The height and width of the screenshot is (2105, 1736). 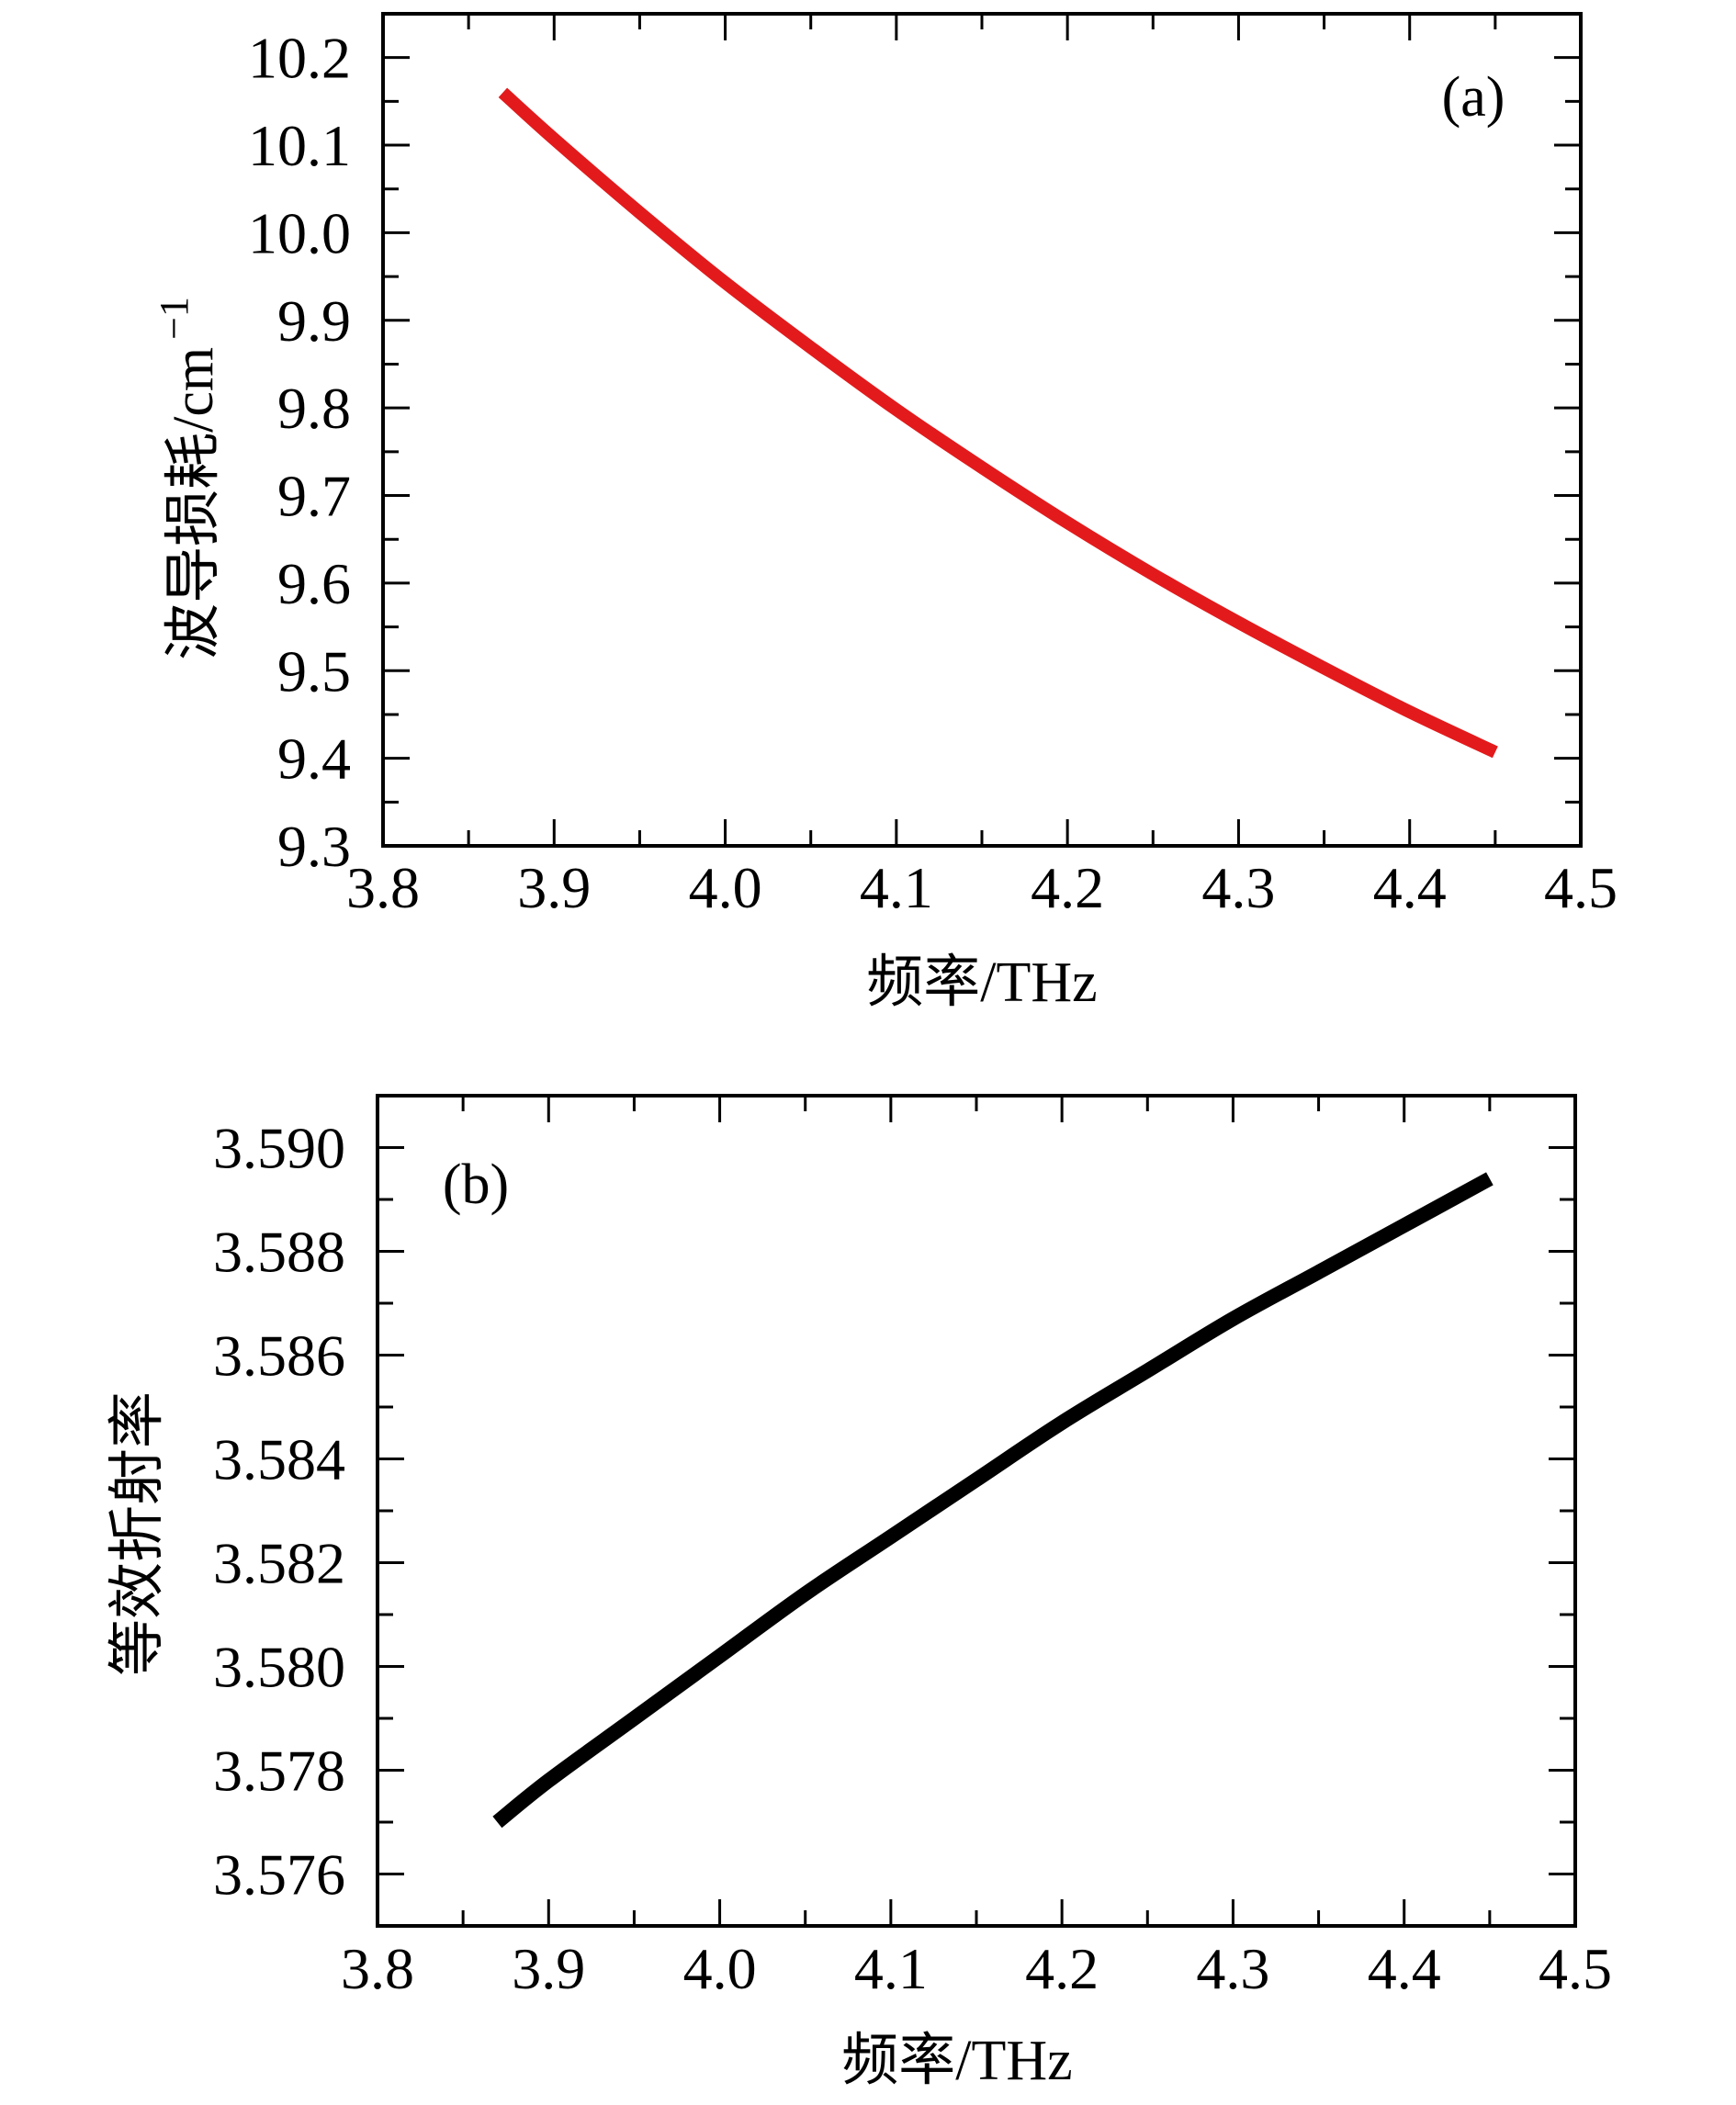 I want to click on y-tick-label: 3.590, so click(x=279, y=1148).